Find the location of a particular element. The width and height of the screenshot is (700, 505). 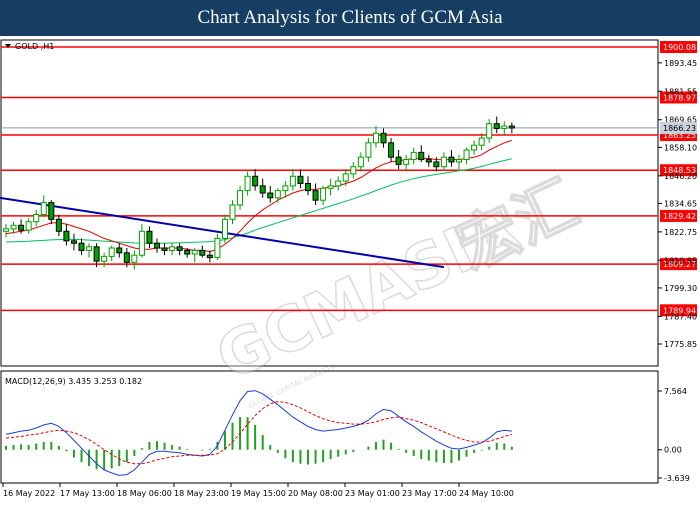

price-tick-label: 1787.40 is located at coordinates (680, 316).